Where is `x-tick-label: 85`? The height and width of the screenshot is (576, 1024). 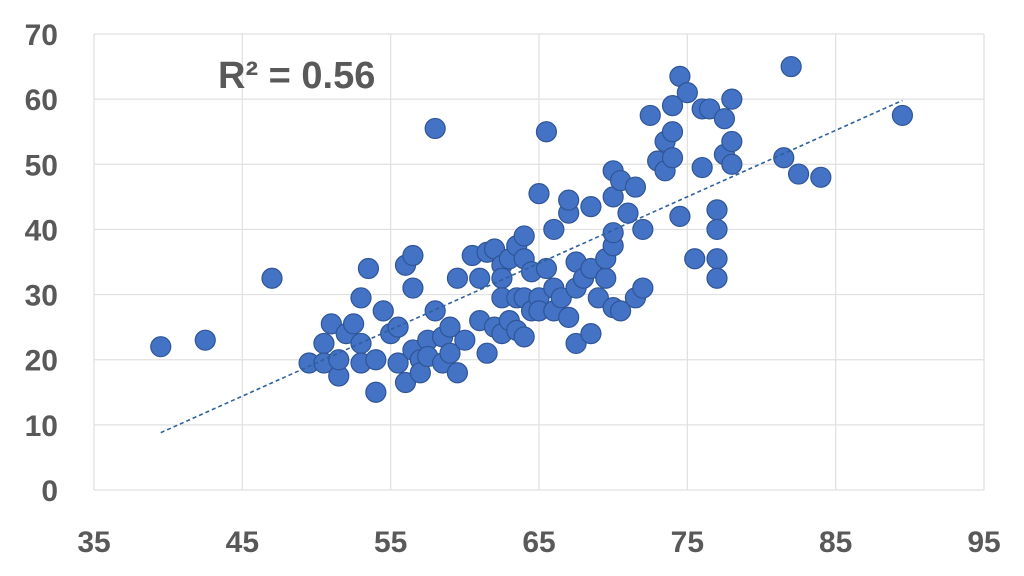
x-tick-label: 85 is located at coordinates (835, 542).